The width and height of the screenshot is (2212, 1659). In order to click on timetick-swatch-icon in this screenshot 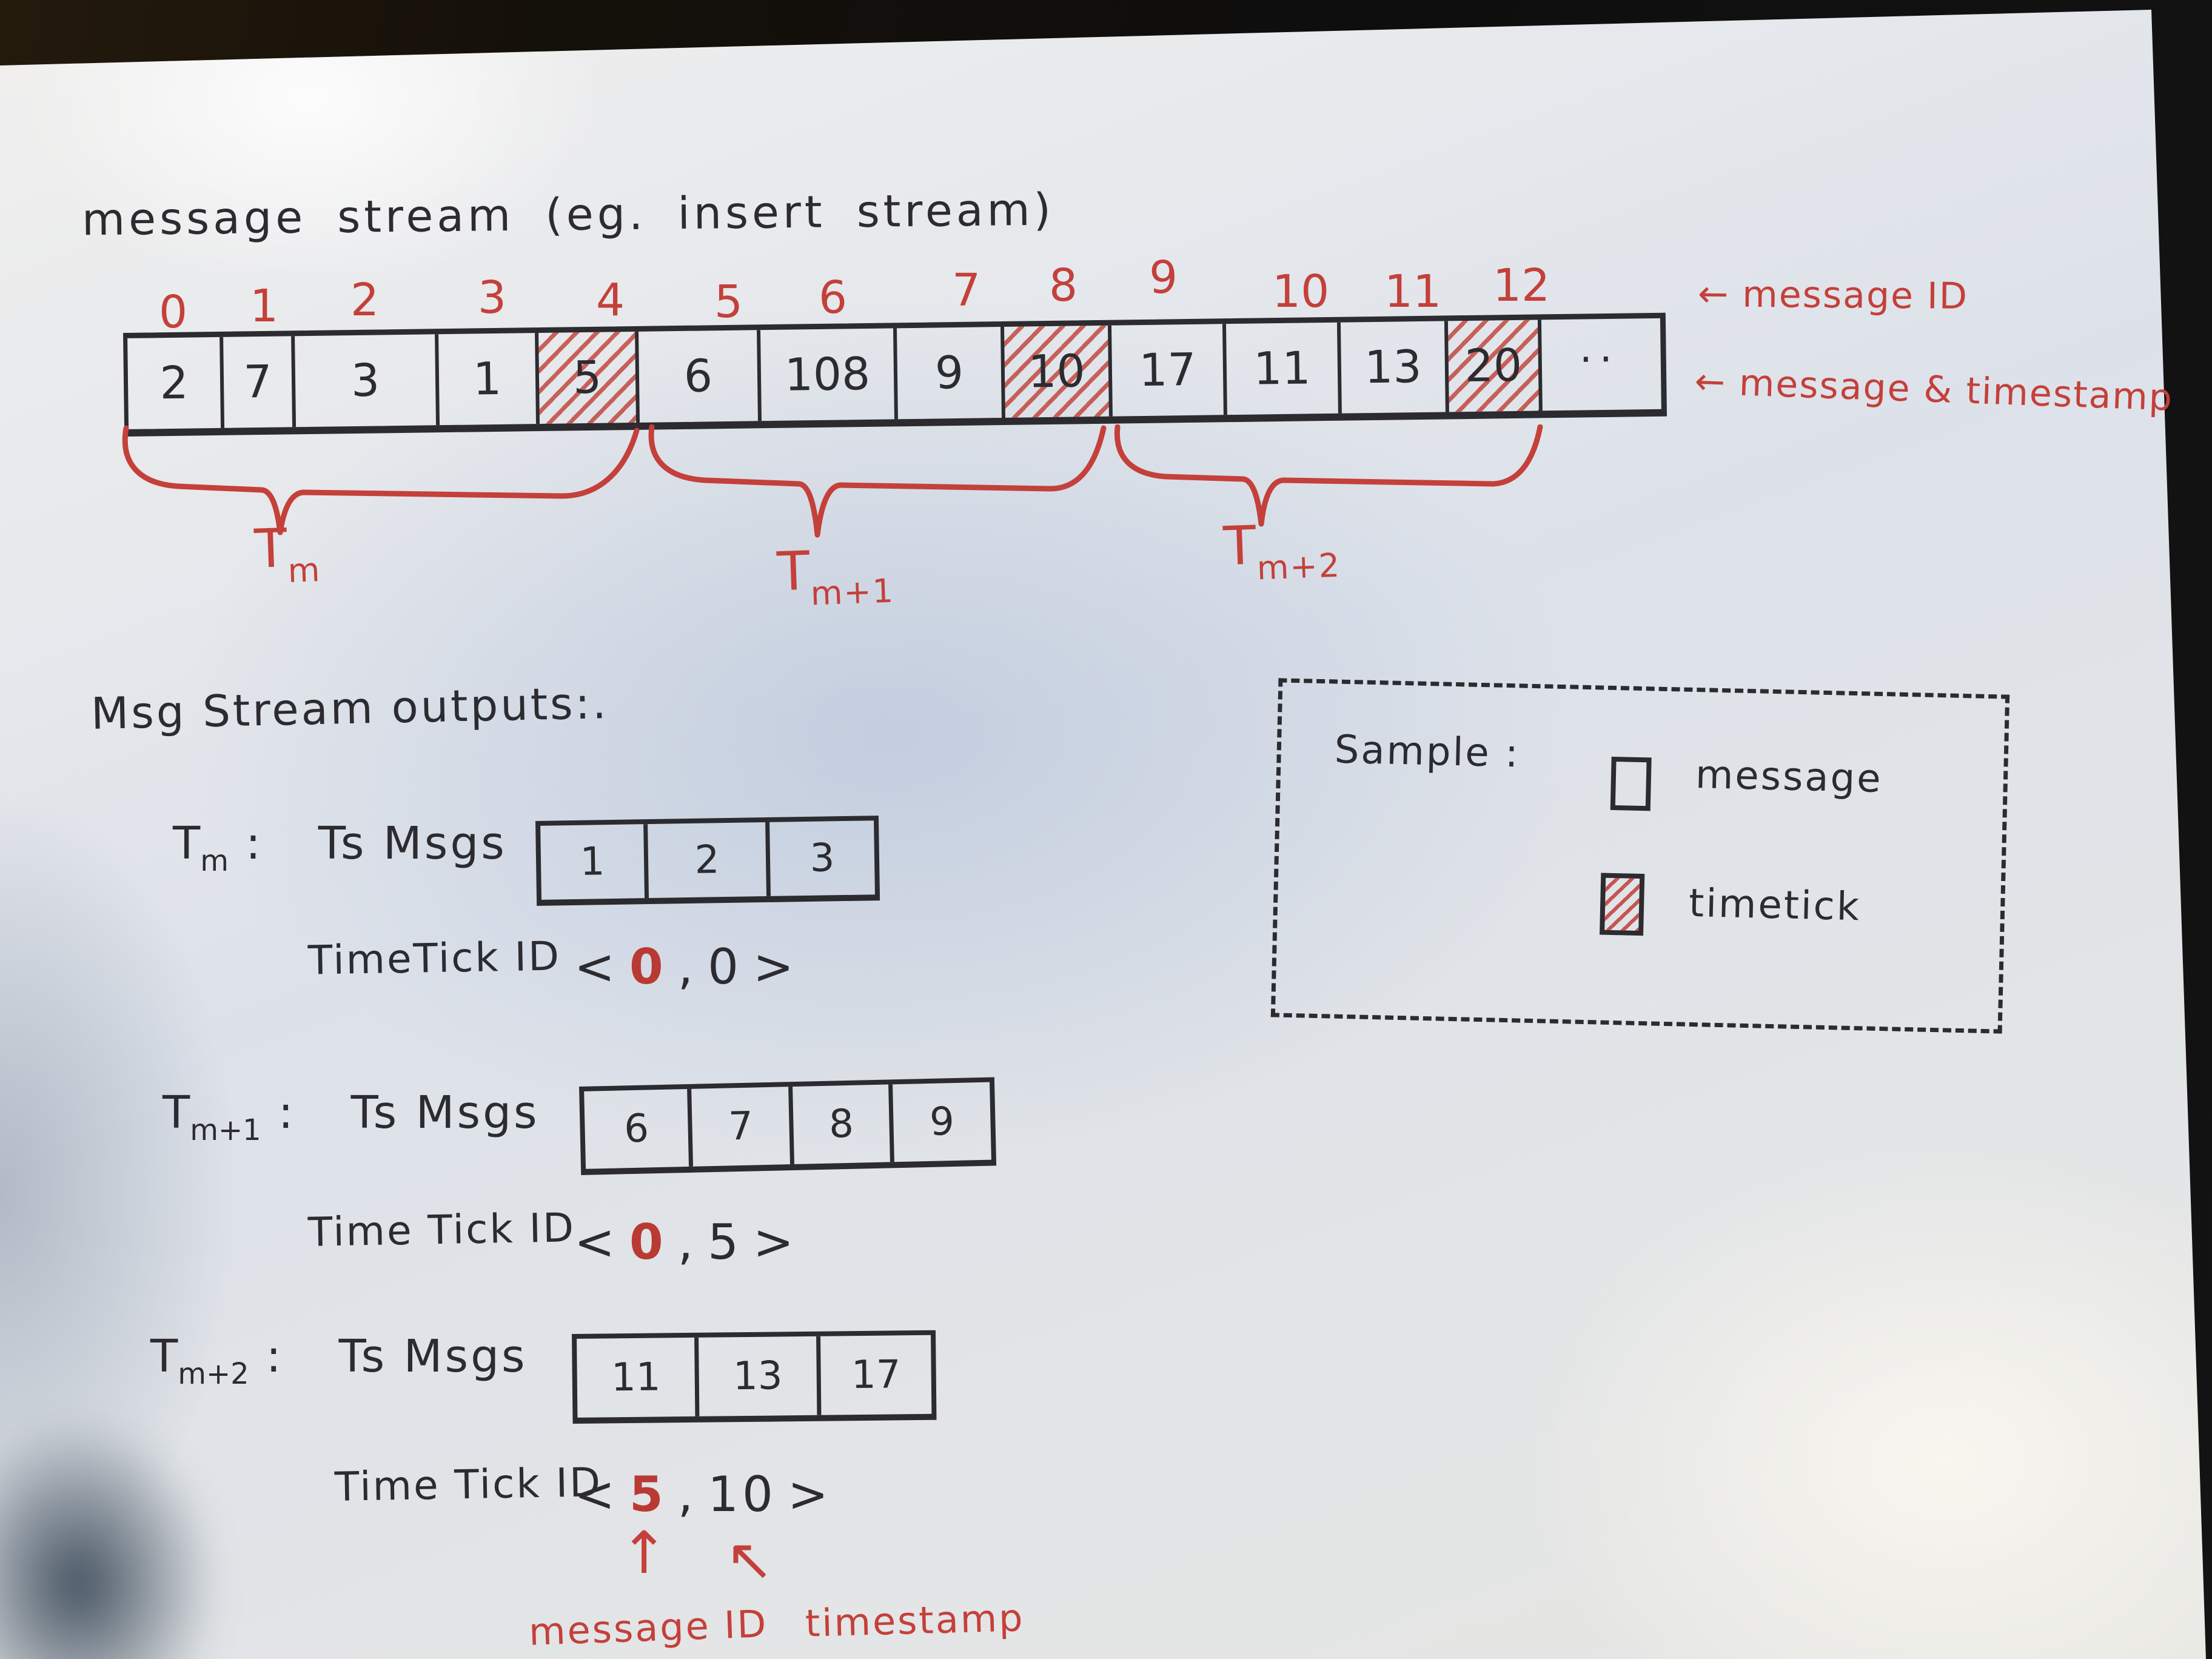, I will do `click(1622, 904)`.